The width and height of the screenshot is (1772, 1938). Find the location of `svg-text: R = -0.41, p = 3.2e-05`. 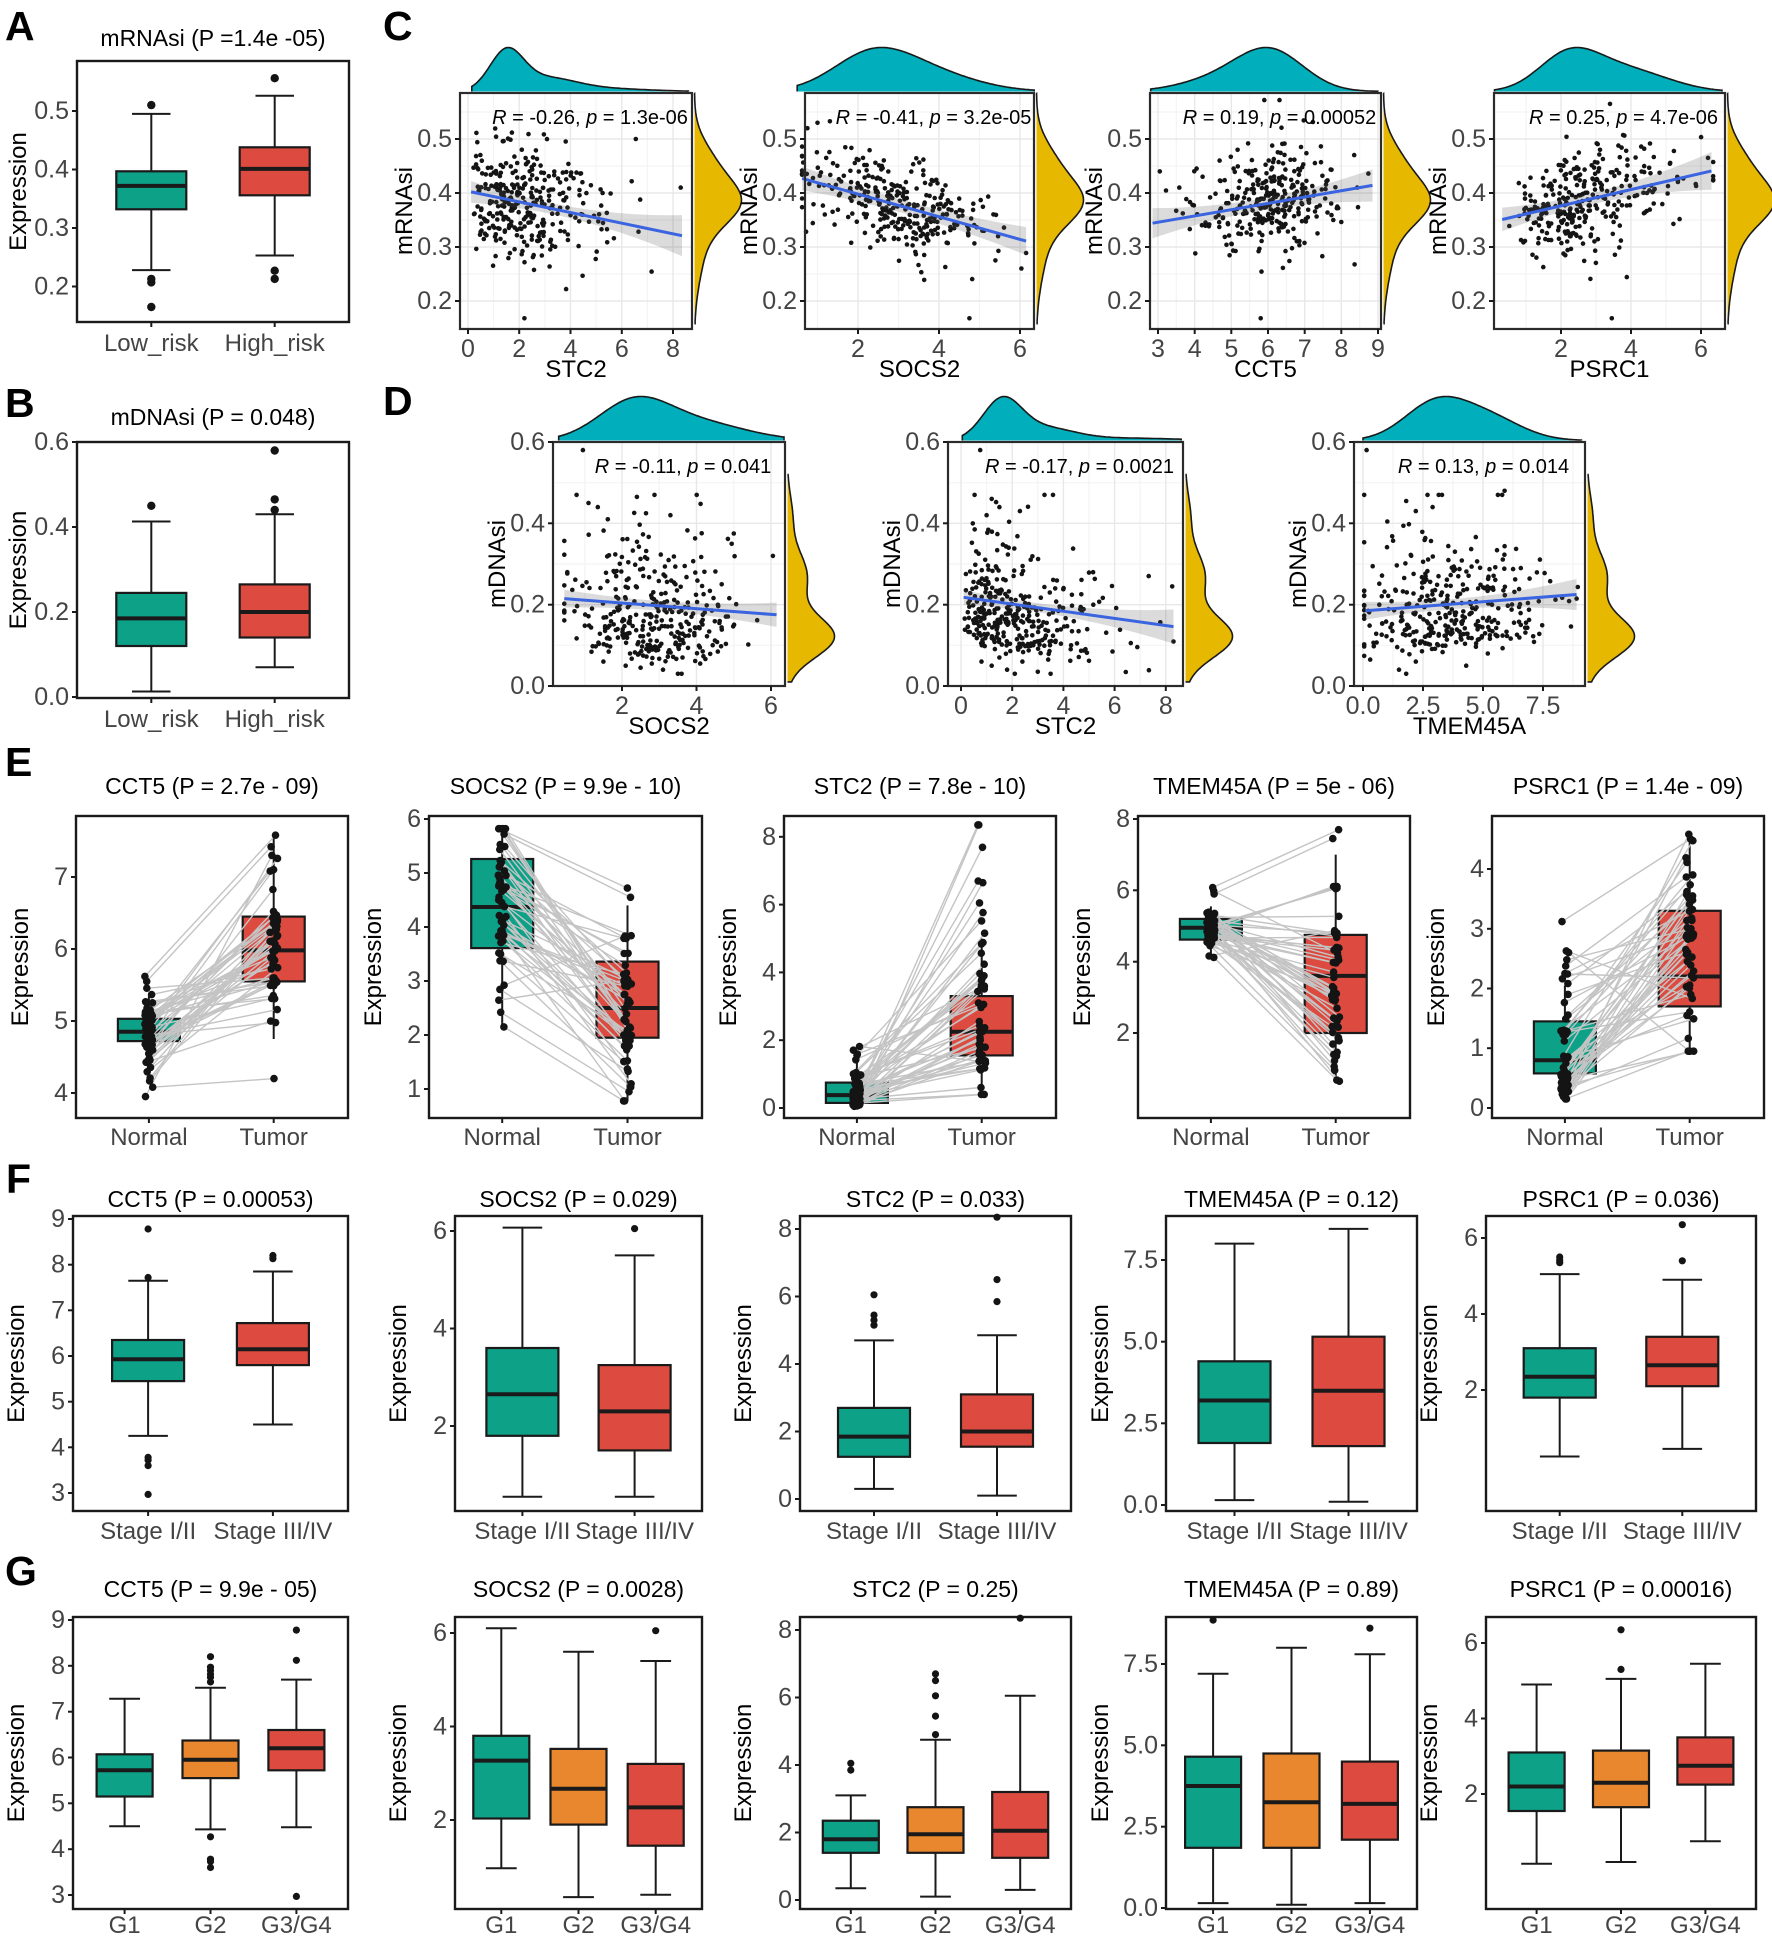

svg-text: R = -0.41, p = 3.2e-05 is located at coordinates (934, 118).